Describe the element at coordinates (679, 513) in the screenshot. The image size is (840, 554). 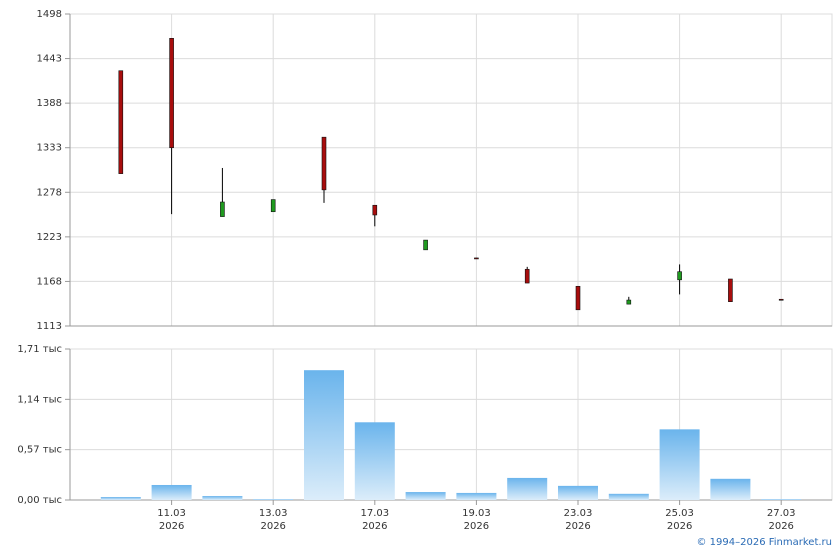
I see `x-tick-label: 25.03` at that location.